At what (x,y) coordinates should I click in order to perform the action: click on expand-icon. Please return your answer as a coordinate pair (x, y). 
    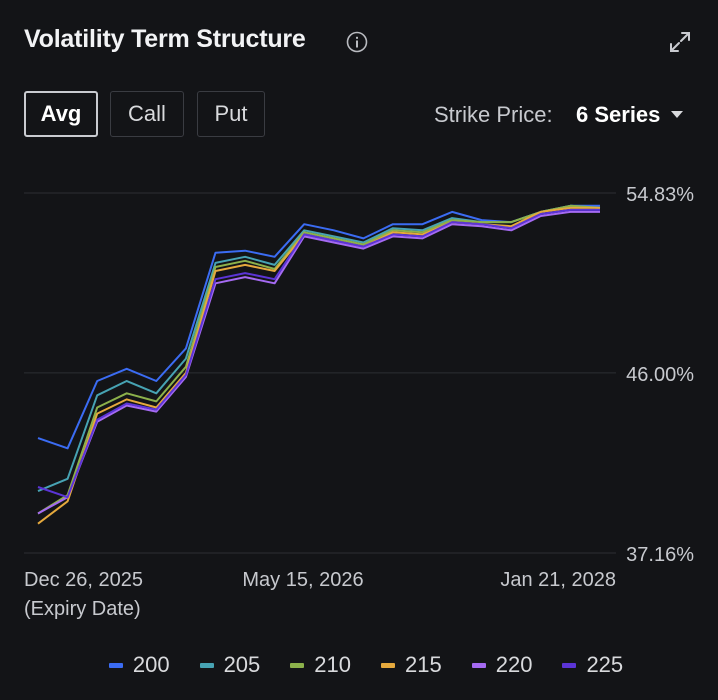
    Looking at the image, I should click on (680, 42).